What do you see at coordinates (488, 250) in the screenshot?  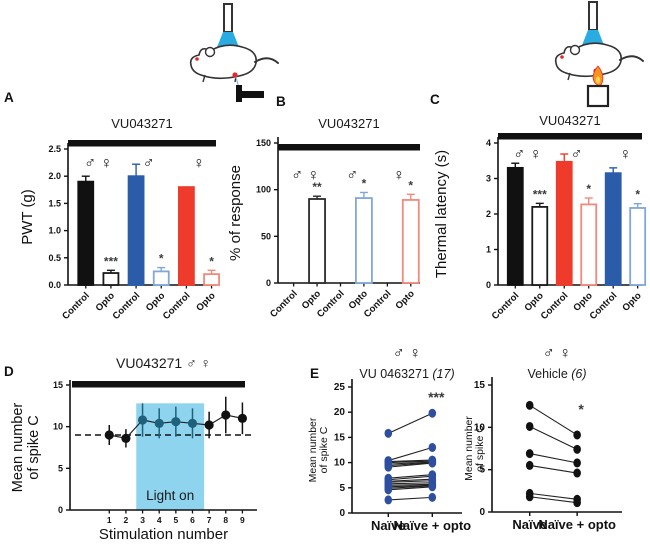 I see `y-tick-label: 1` at bounding box center [488, 250].